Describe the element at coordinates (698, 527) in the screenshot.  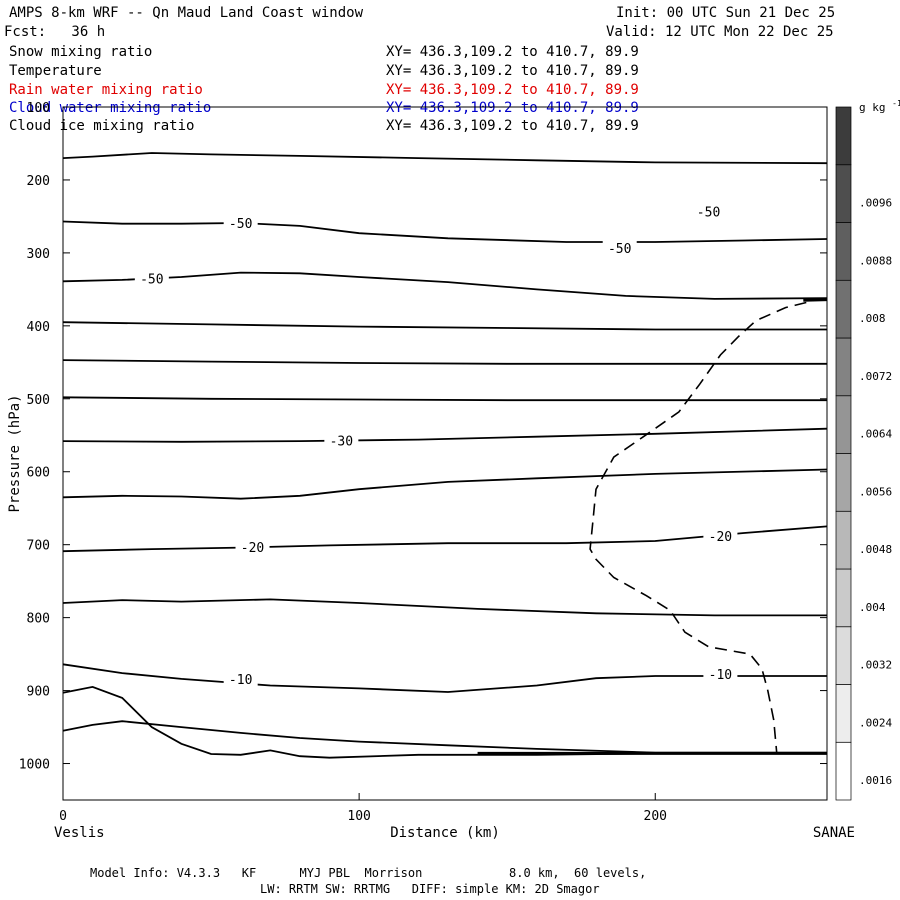
I see `snow-mixing-ratio-contour` at that location.